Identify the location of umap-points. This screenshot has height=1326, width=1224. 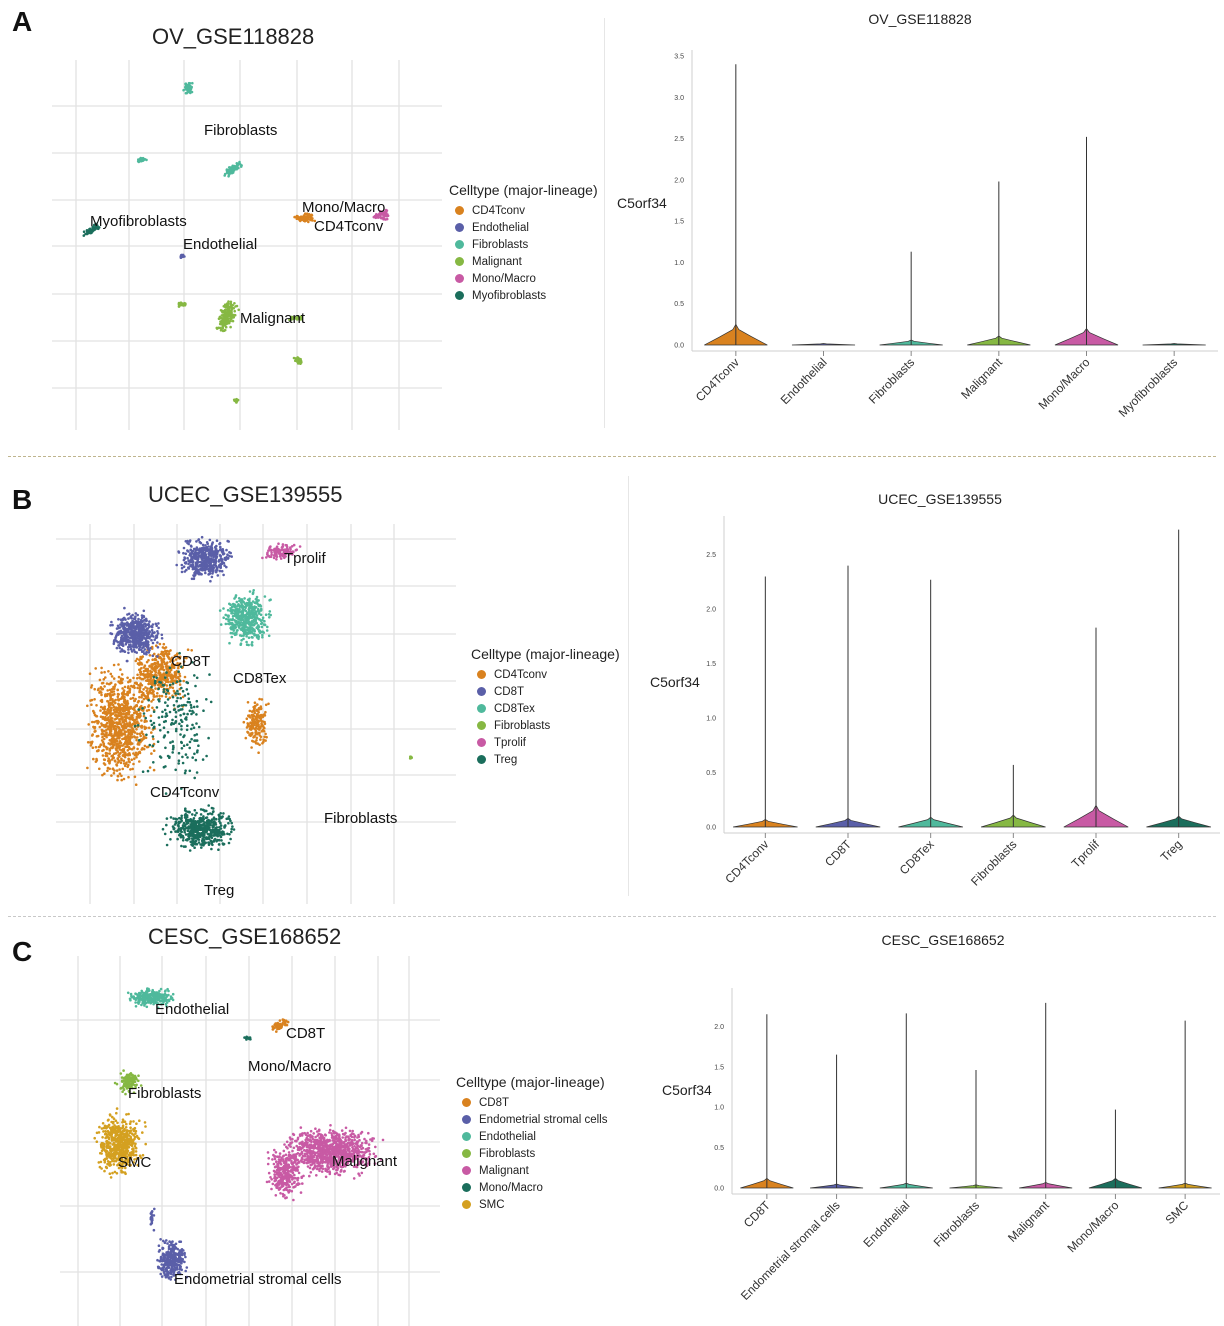
(238, 1134).